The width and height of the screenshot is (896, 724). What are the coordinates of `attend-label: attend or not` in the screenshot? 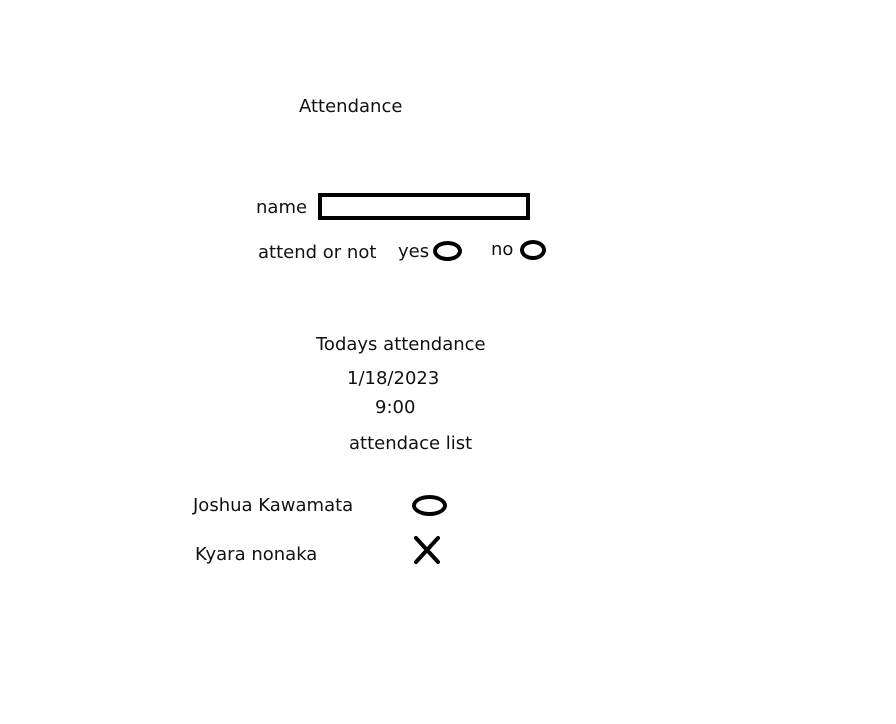 It's located at (317, 252).